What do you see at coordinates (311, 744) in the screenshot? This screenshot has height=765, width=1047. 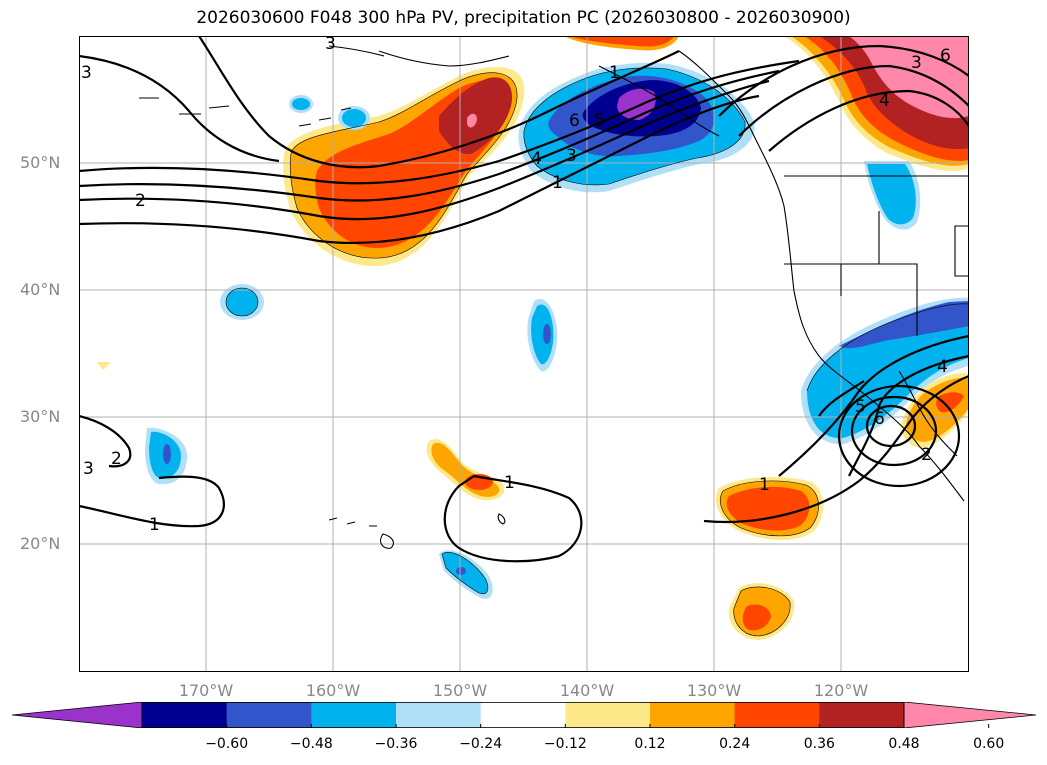 I see `colorbar-tick-label: −0.48` at bounding box center [311, 744].